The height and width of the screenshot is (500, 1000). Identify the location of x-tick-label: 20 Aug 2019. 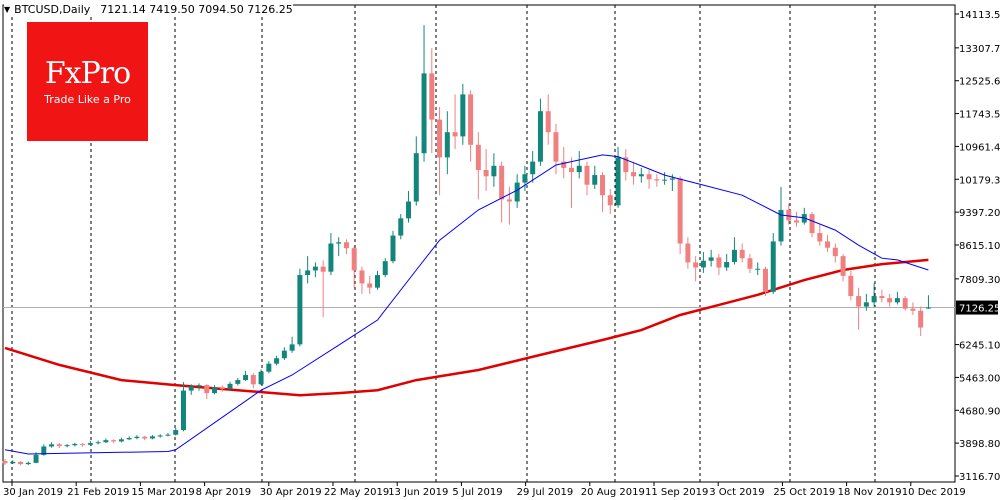
(613, 492).